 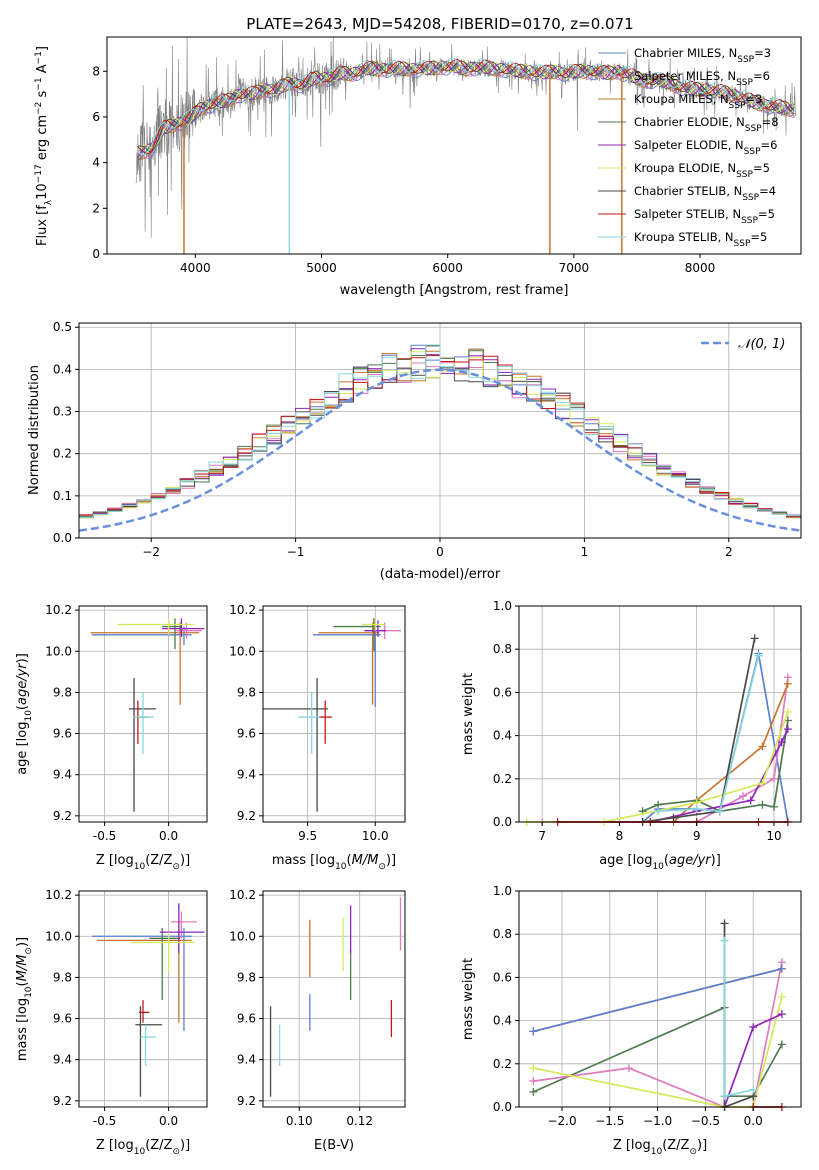 I want to click on x-tick-label: −1, so click(x=296, y=552).